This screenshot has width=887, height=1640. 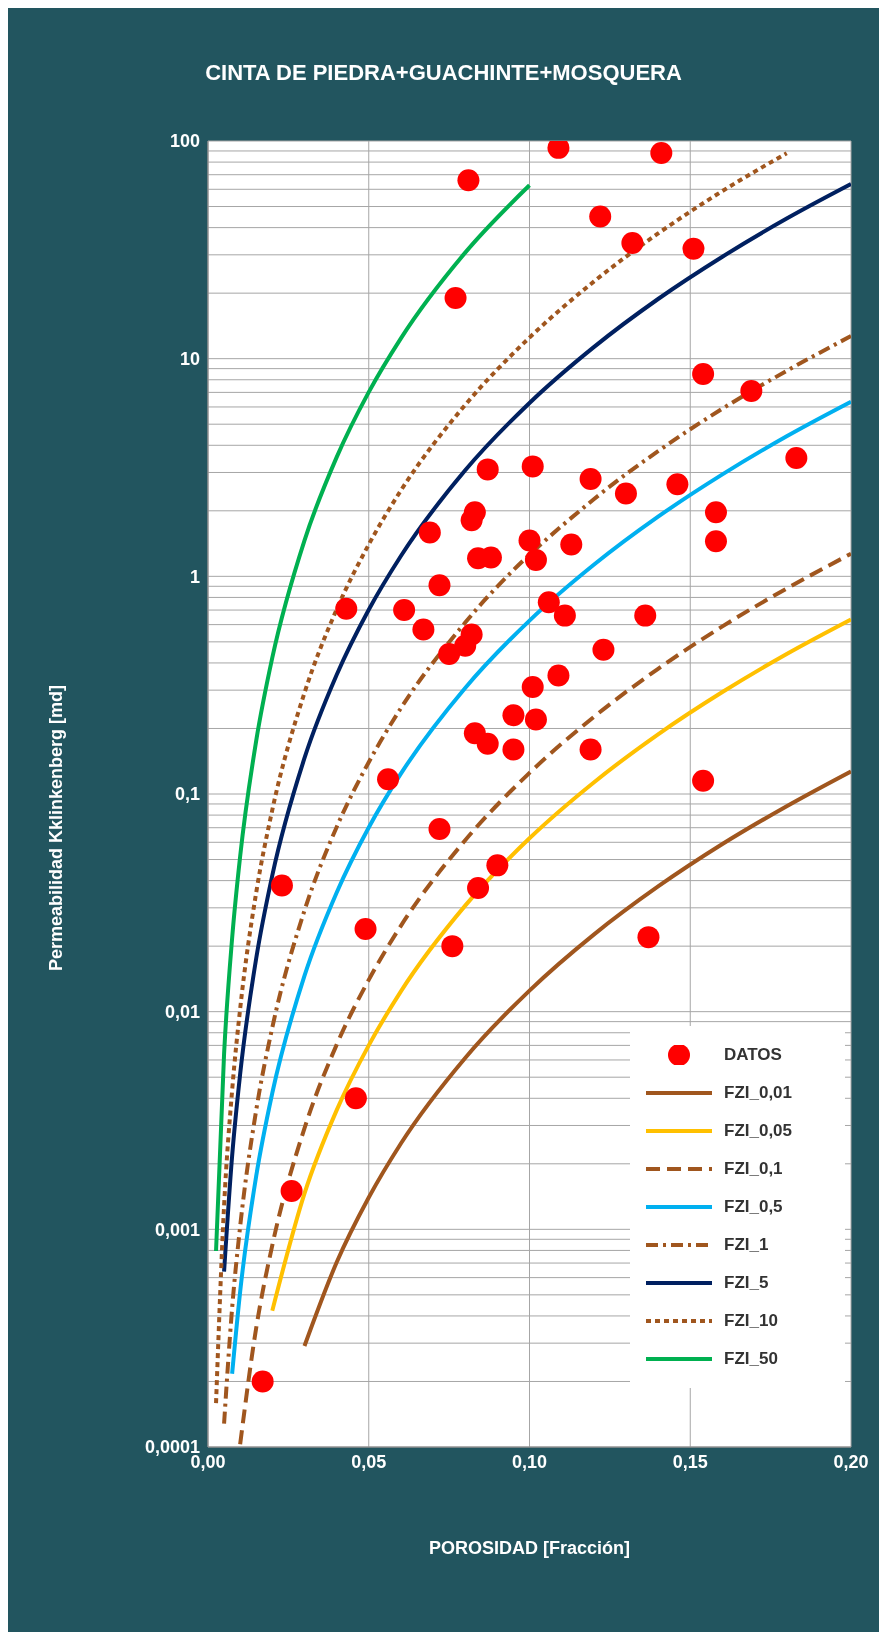 I want to click on x-tick-label: 0,15, so click(x=690, y=1461).